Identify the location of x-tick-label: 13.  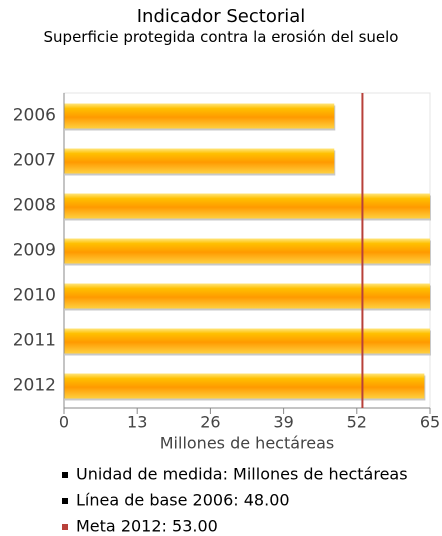
(137, 422).